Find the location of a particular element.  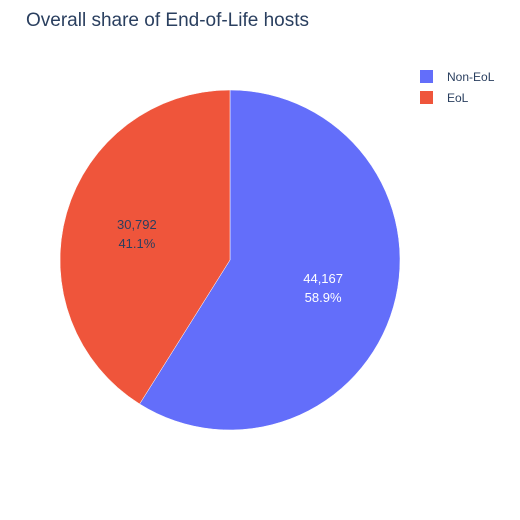

chart-title: Overall share of End-of-Life hosts is located at coordinates (168, 20).